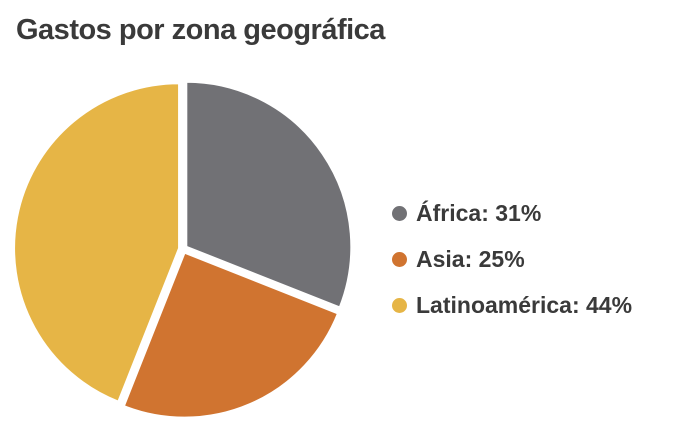 This screenshot has width=700, height=425. What do you see at coordinates (399, 213) in the screenshot?
I see `legend-swatch-africa` at bounding box center [399, 213].